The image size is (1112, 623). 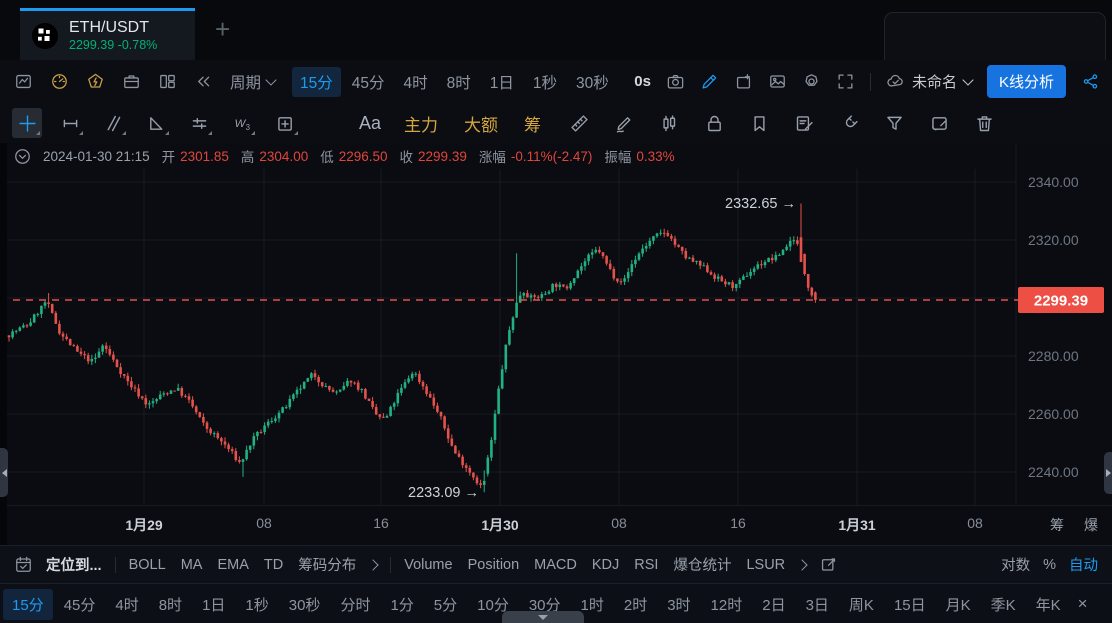 I want to click on timeframe-月K: 月K, so click(x=958, y=605).